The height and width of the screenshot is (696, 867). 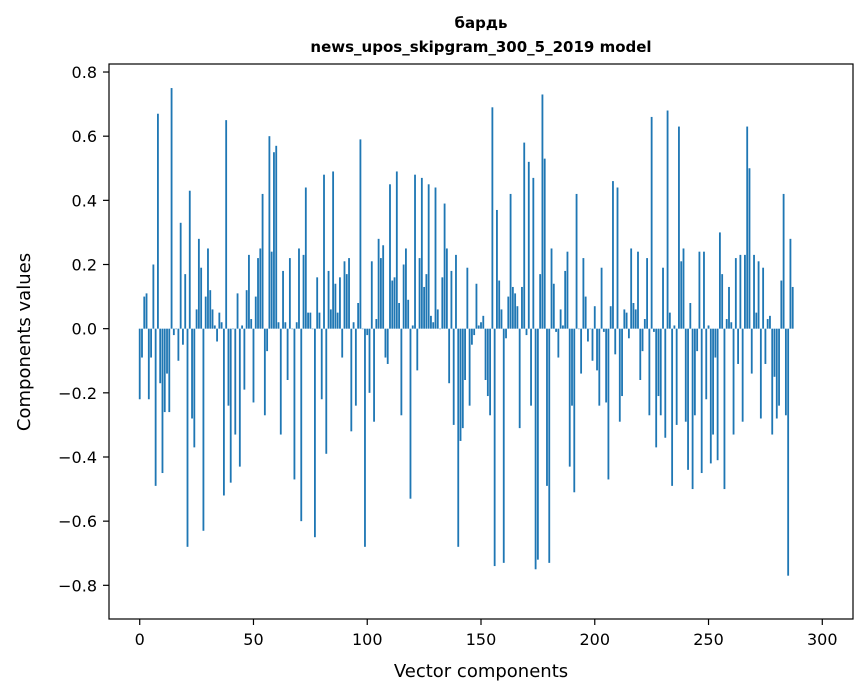 I want to click on x-tick-label: 200, so click(x=594, y=639).